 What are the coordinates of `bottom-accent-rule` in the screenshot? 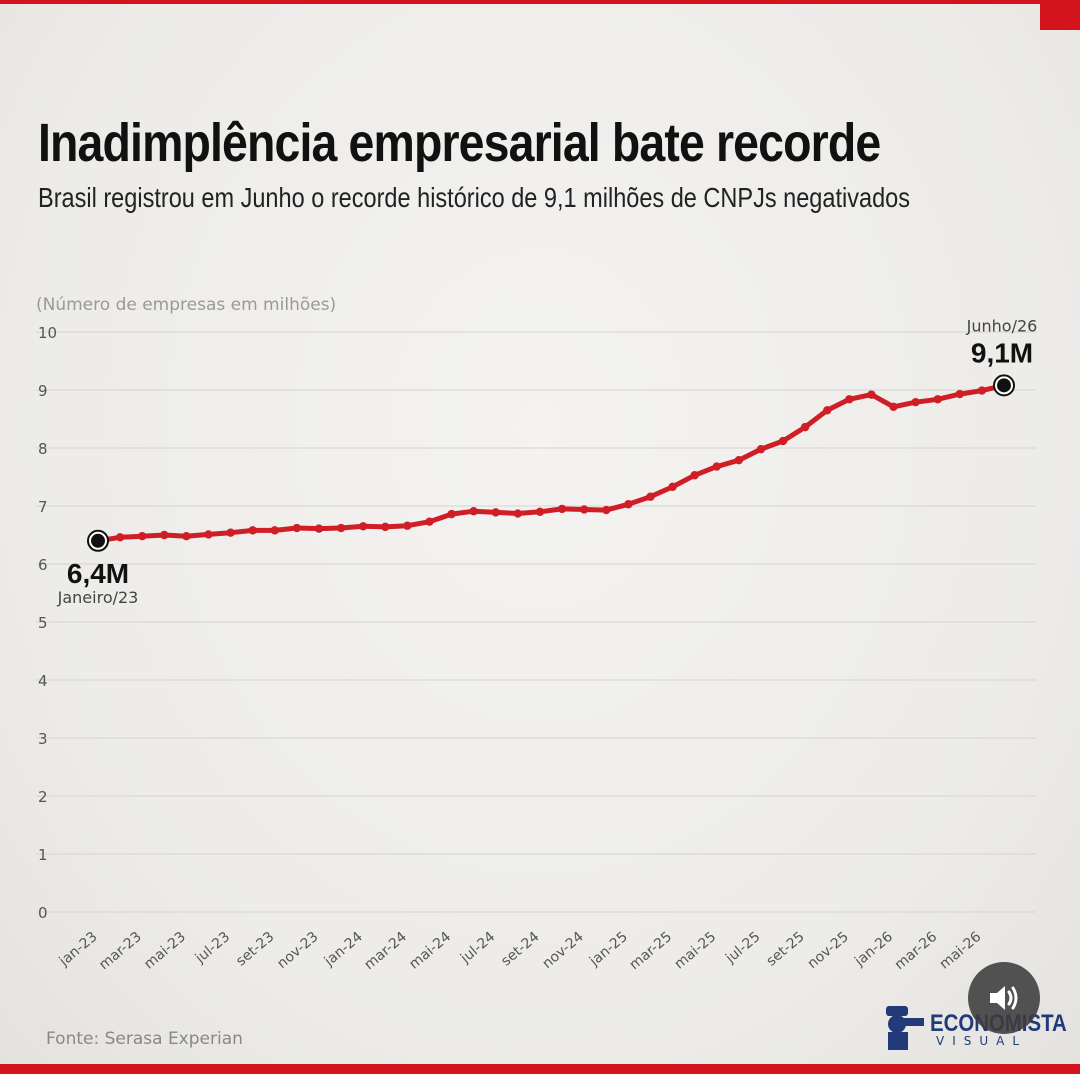 It's located at (540, 1069).